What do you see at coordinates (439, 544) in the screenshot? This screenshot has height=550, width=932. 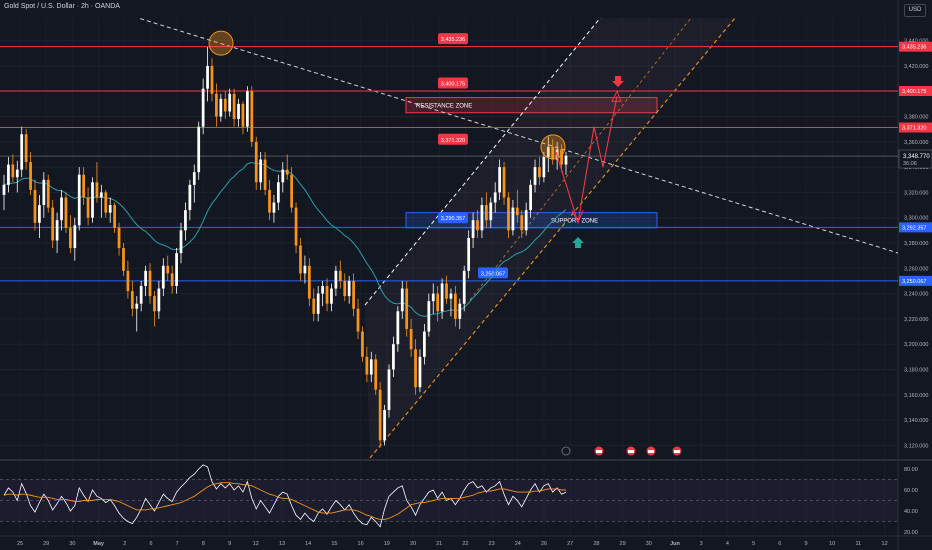 I see `x-tick-label: 21` at bounding box center [439, 544].